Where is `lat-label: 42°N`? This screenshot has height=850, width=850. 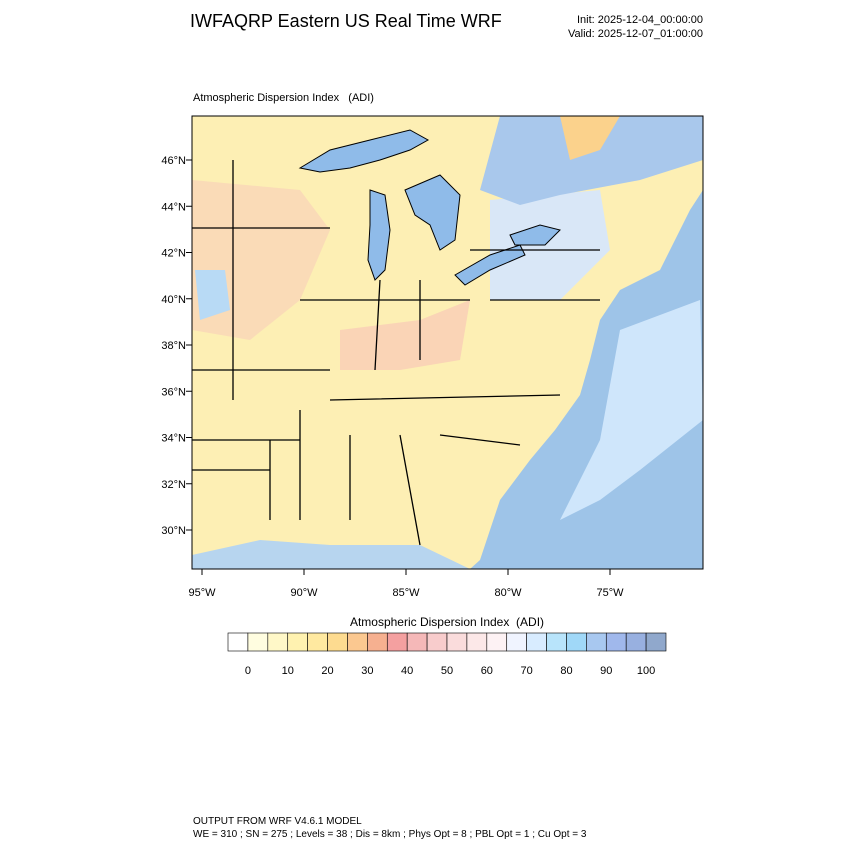
lat-label: 42°N is located at coordinates (173, 254).